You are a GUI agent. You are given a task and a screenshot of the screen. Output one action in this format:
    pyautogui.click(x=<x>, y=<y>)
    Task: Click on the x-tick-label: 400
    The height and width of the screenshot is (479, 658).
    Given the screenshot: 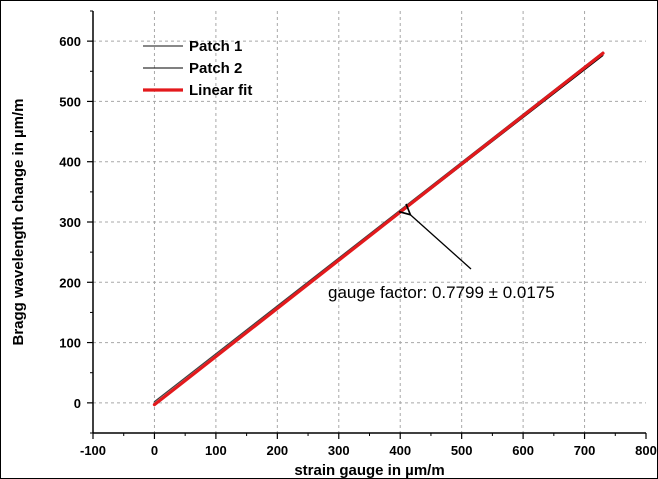 What is the action you would take?
    pyautogui.click(x=400, y=450)
    